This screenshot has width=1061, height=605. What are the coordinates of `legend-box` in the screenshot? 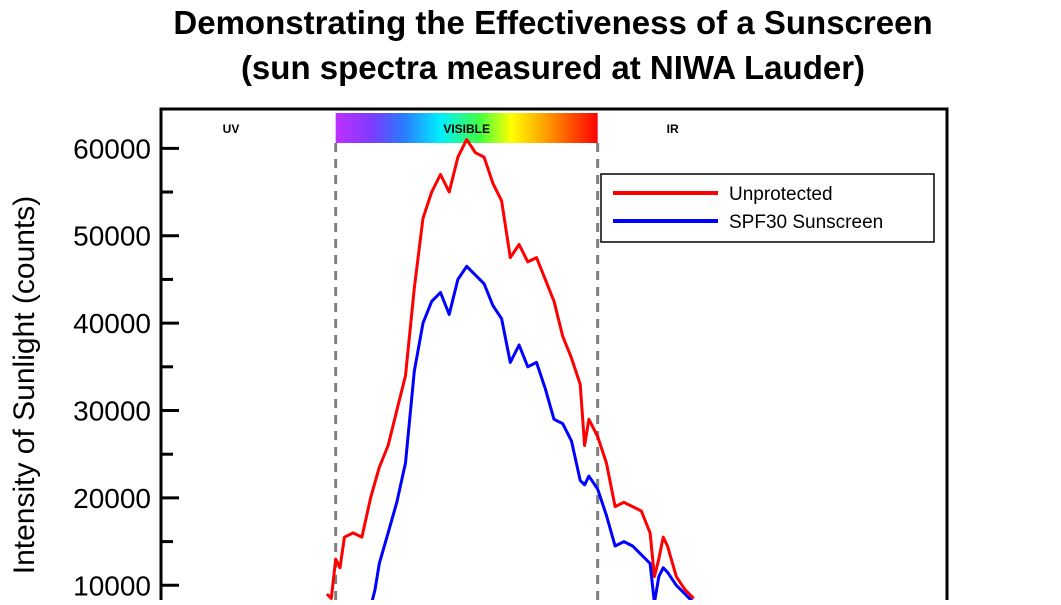 It's located at (767, 208).